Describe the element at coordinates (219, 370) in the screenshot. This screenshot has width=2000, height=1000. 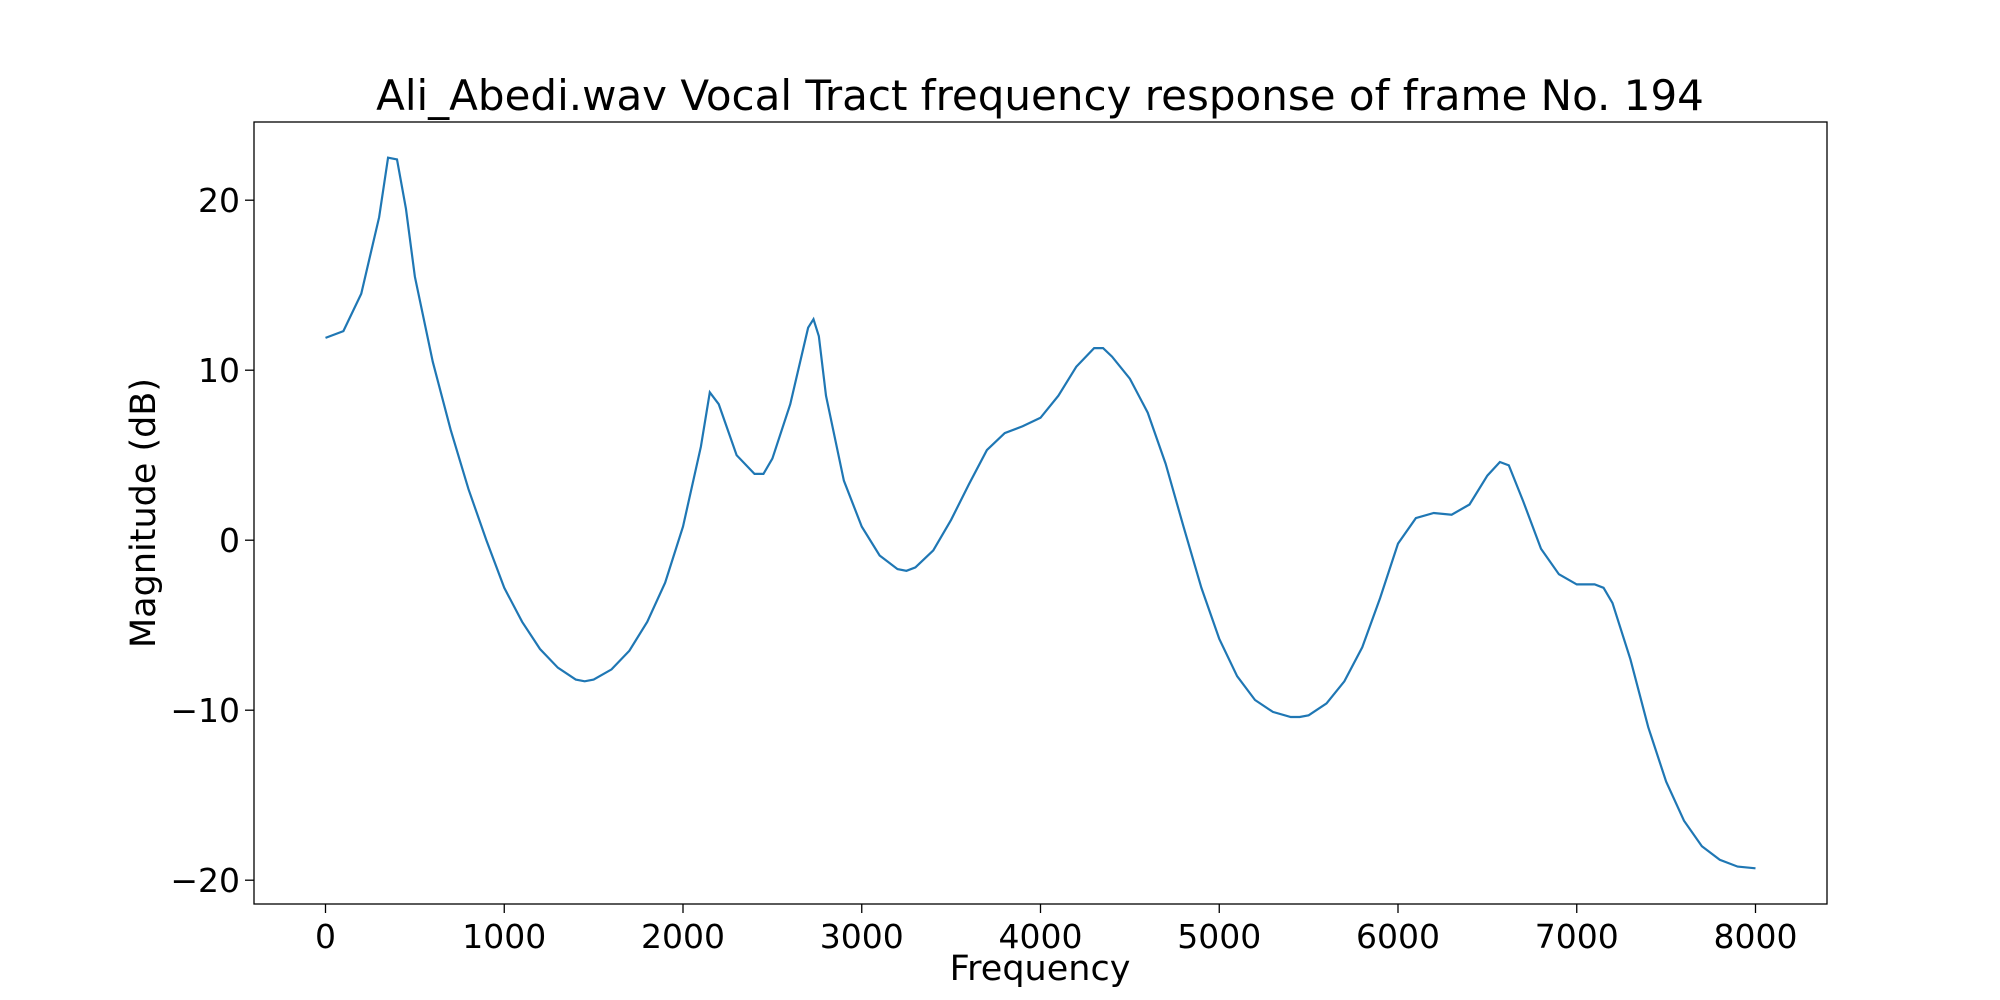
I see `y-tick-label: 10` at that location.